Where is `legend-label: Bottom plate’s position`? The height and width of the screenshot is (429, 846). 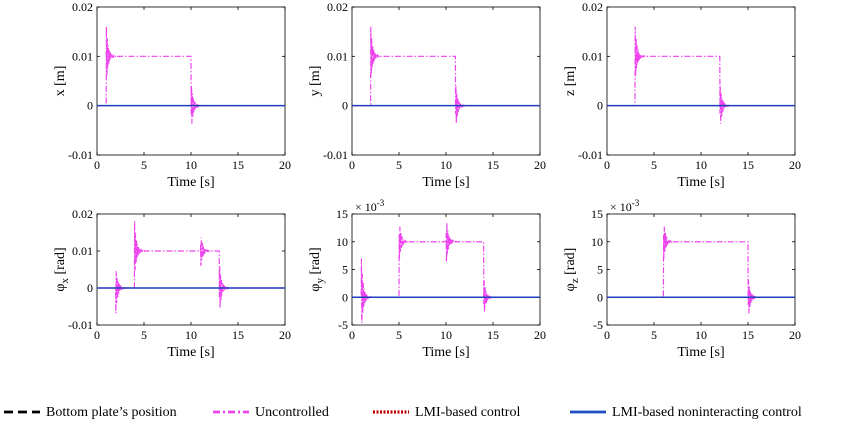
legend-label: Bottom plate’s position is located at coordinates (111, 412).